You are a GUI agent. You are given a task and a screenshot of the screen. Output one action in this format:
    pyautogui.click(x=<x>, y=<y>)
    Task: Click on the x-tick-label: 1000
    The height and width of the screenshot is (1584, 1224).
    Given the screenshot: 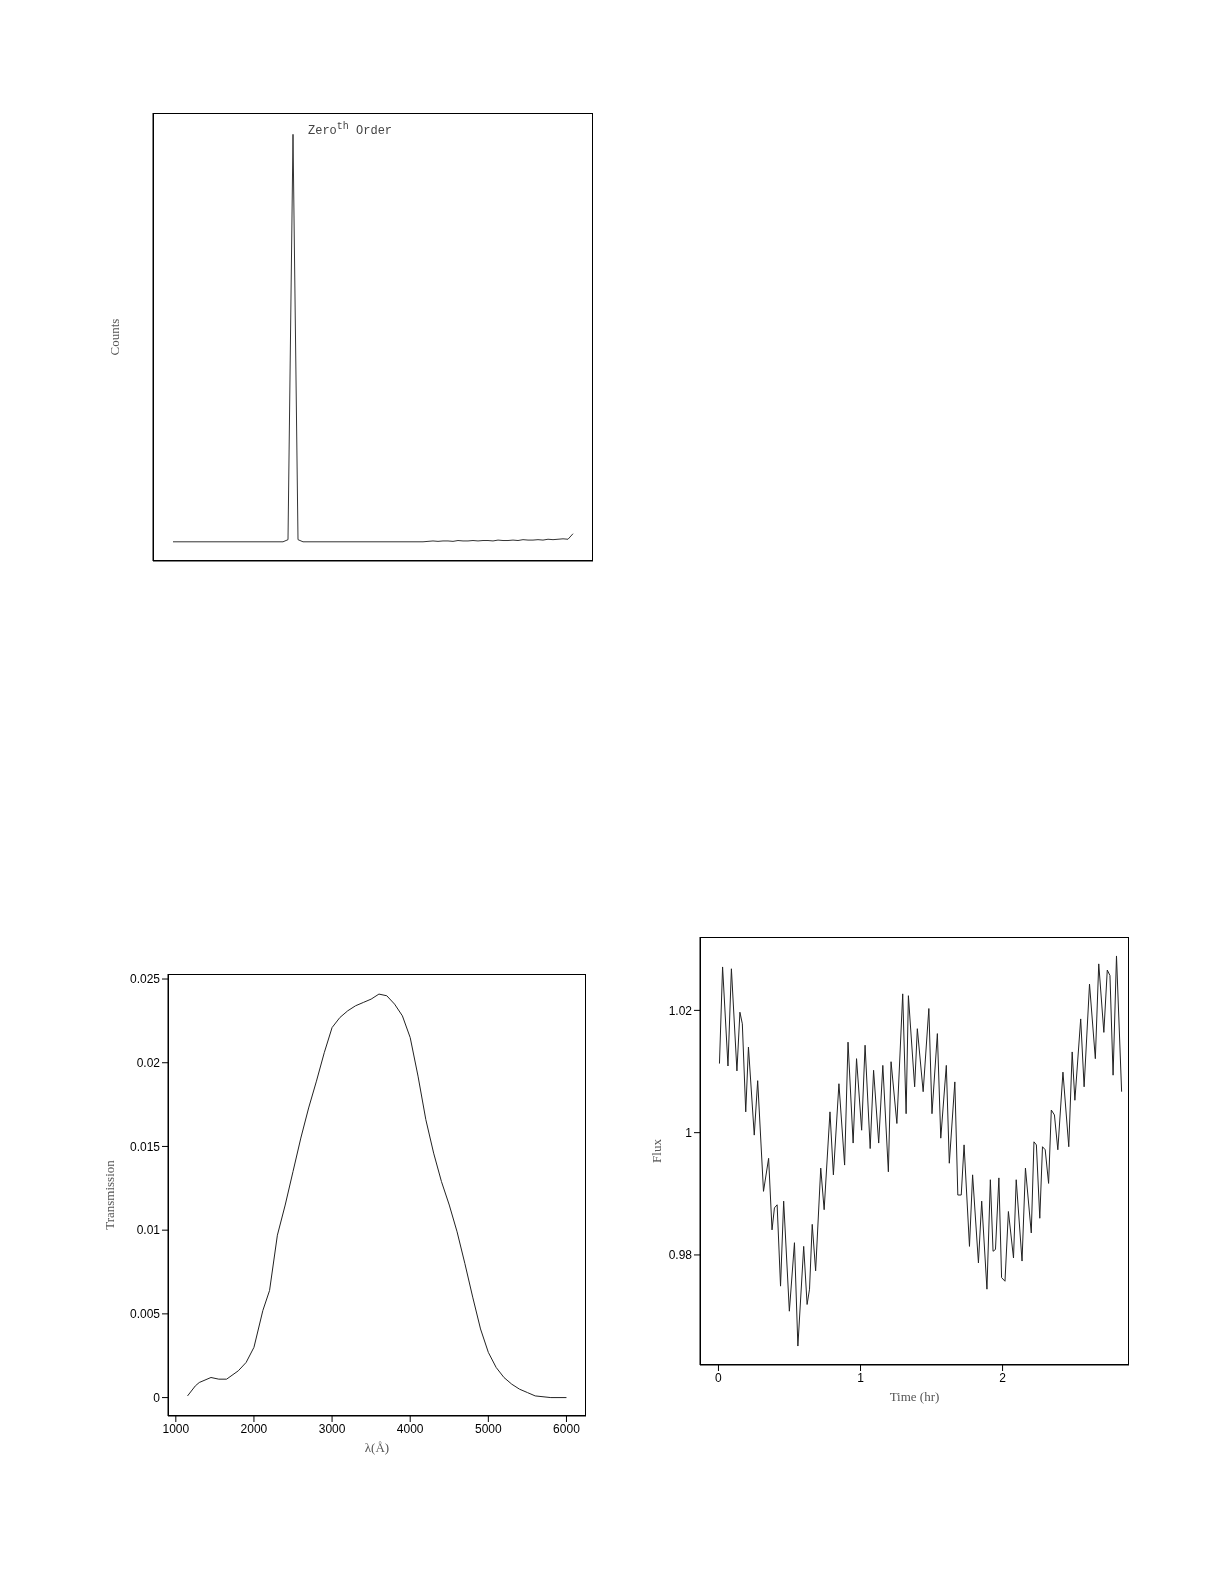 What is the action you would take?
    pyautogui.click(x=176, y=1428)
    